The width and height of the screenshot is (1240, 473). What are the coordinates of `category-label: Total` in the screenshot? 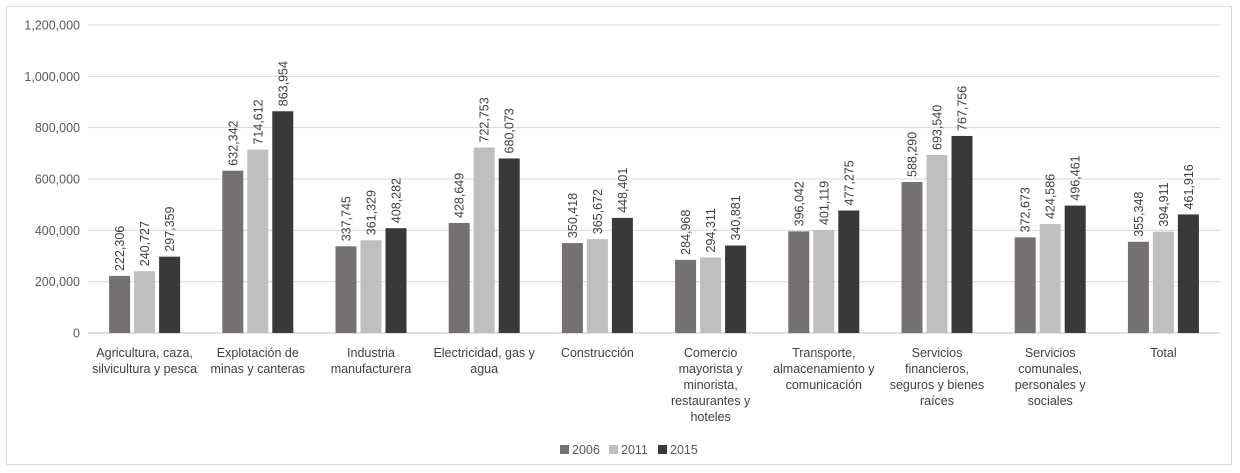 It's located at (1163, 353).